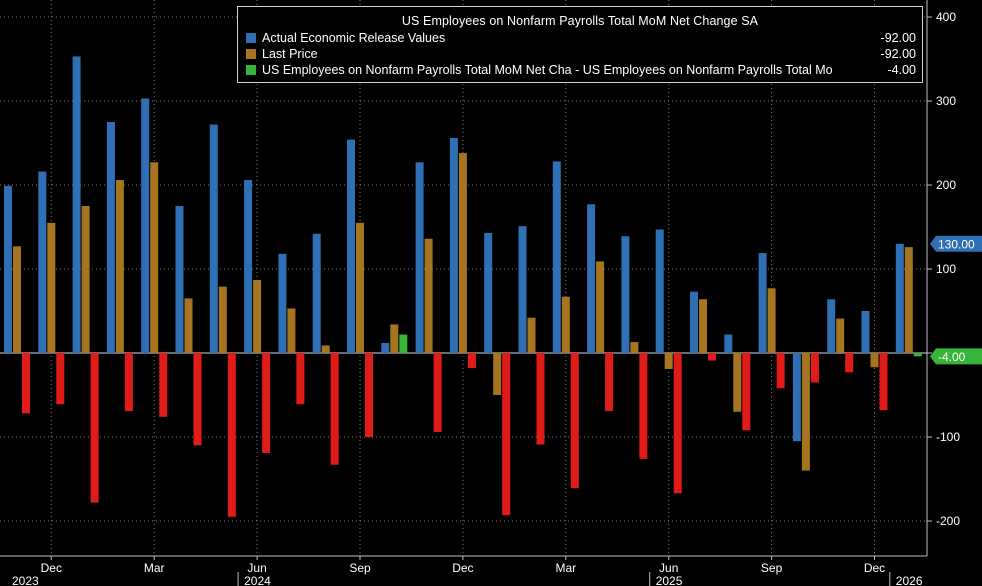  Describe the element at coordinates (898, 54) in the screenshot. I see `legend-value-last-price: -92.00` at that location.